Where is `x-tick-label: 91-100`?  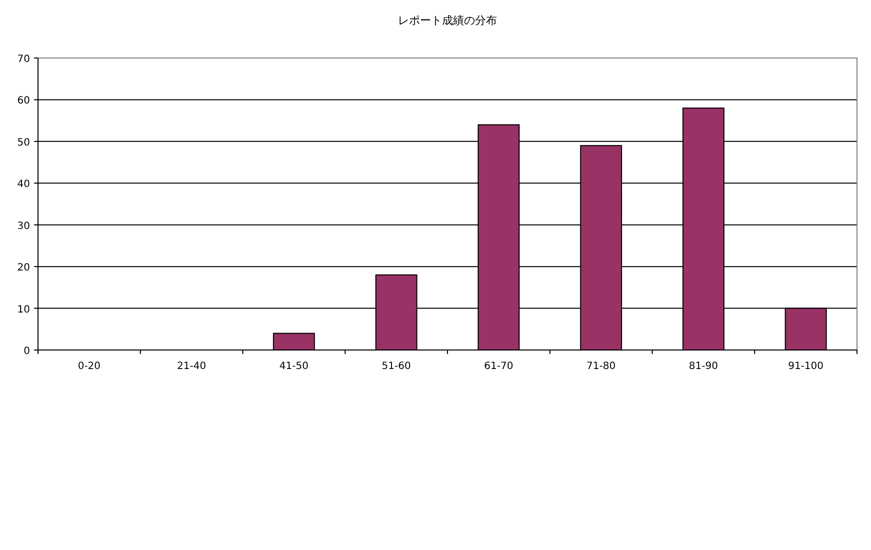
x-tick-label: 91-100 is located at coordinates (806, 366).